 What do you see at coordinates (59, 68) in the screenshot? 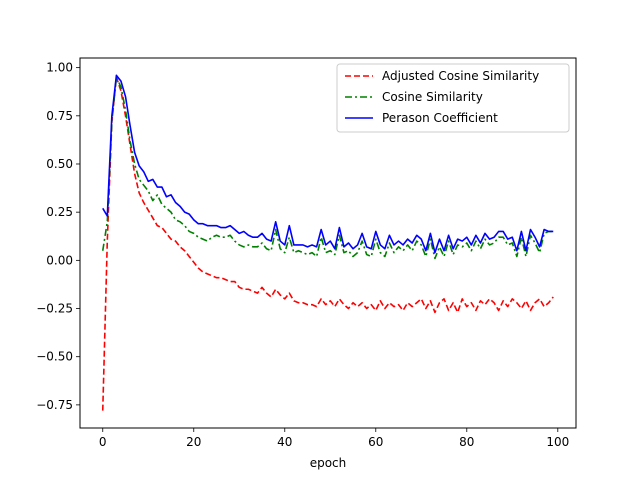
I see `y-tick-label: 1.00` at bounding box center [59, 68].